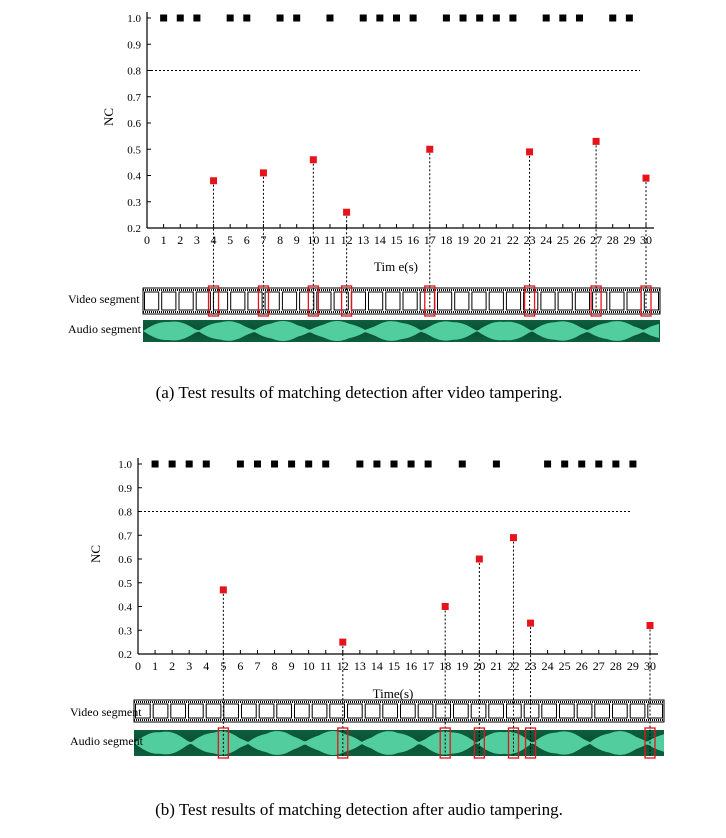 This screenshot has width=726, height=838. What do you see at coordinates (240, 666) in the screenshot?
I see `panel-b-x-tick-label: 6` at bounding box center [240, 666].